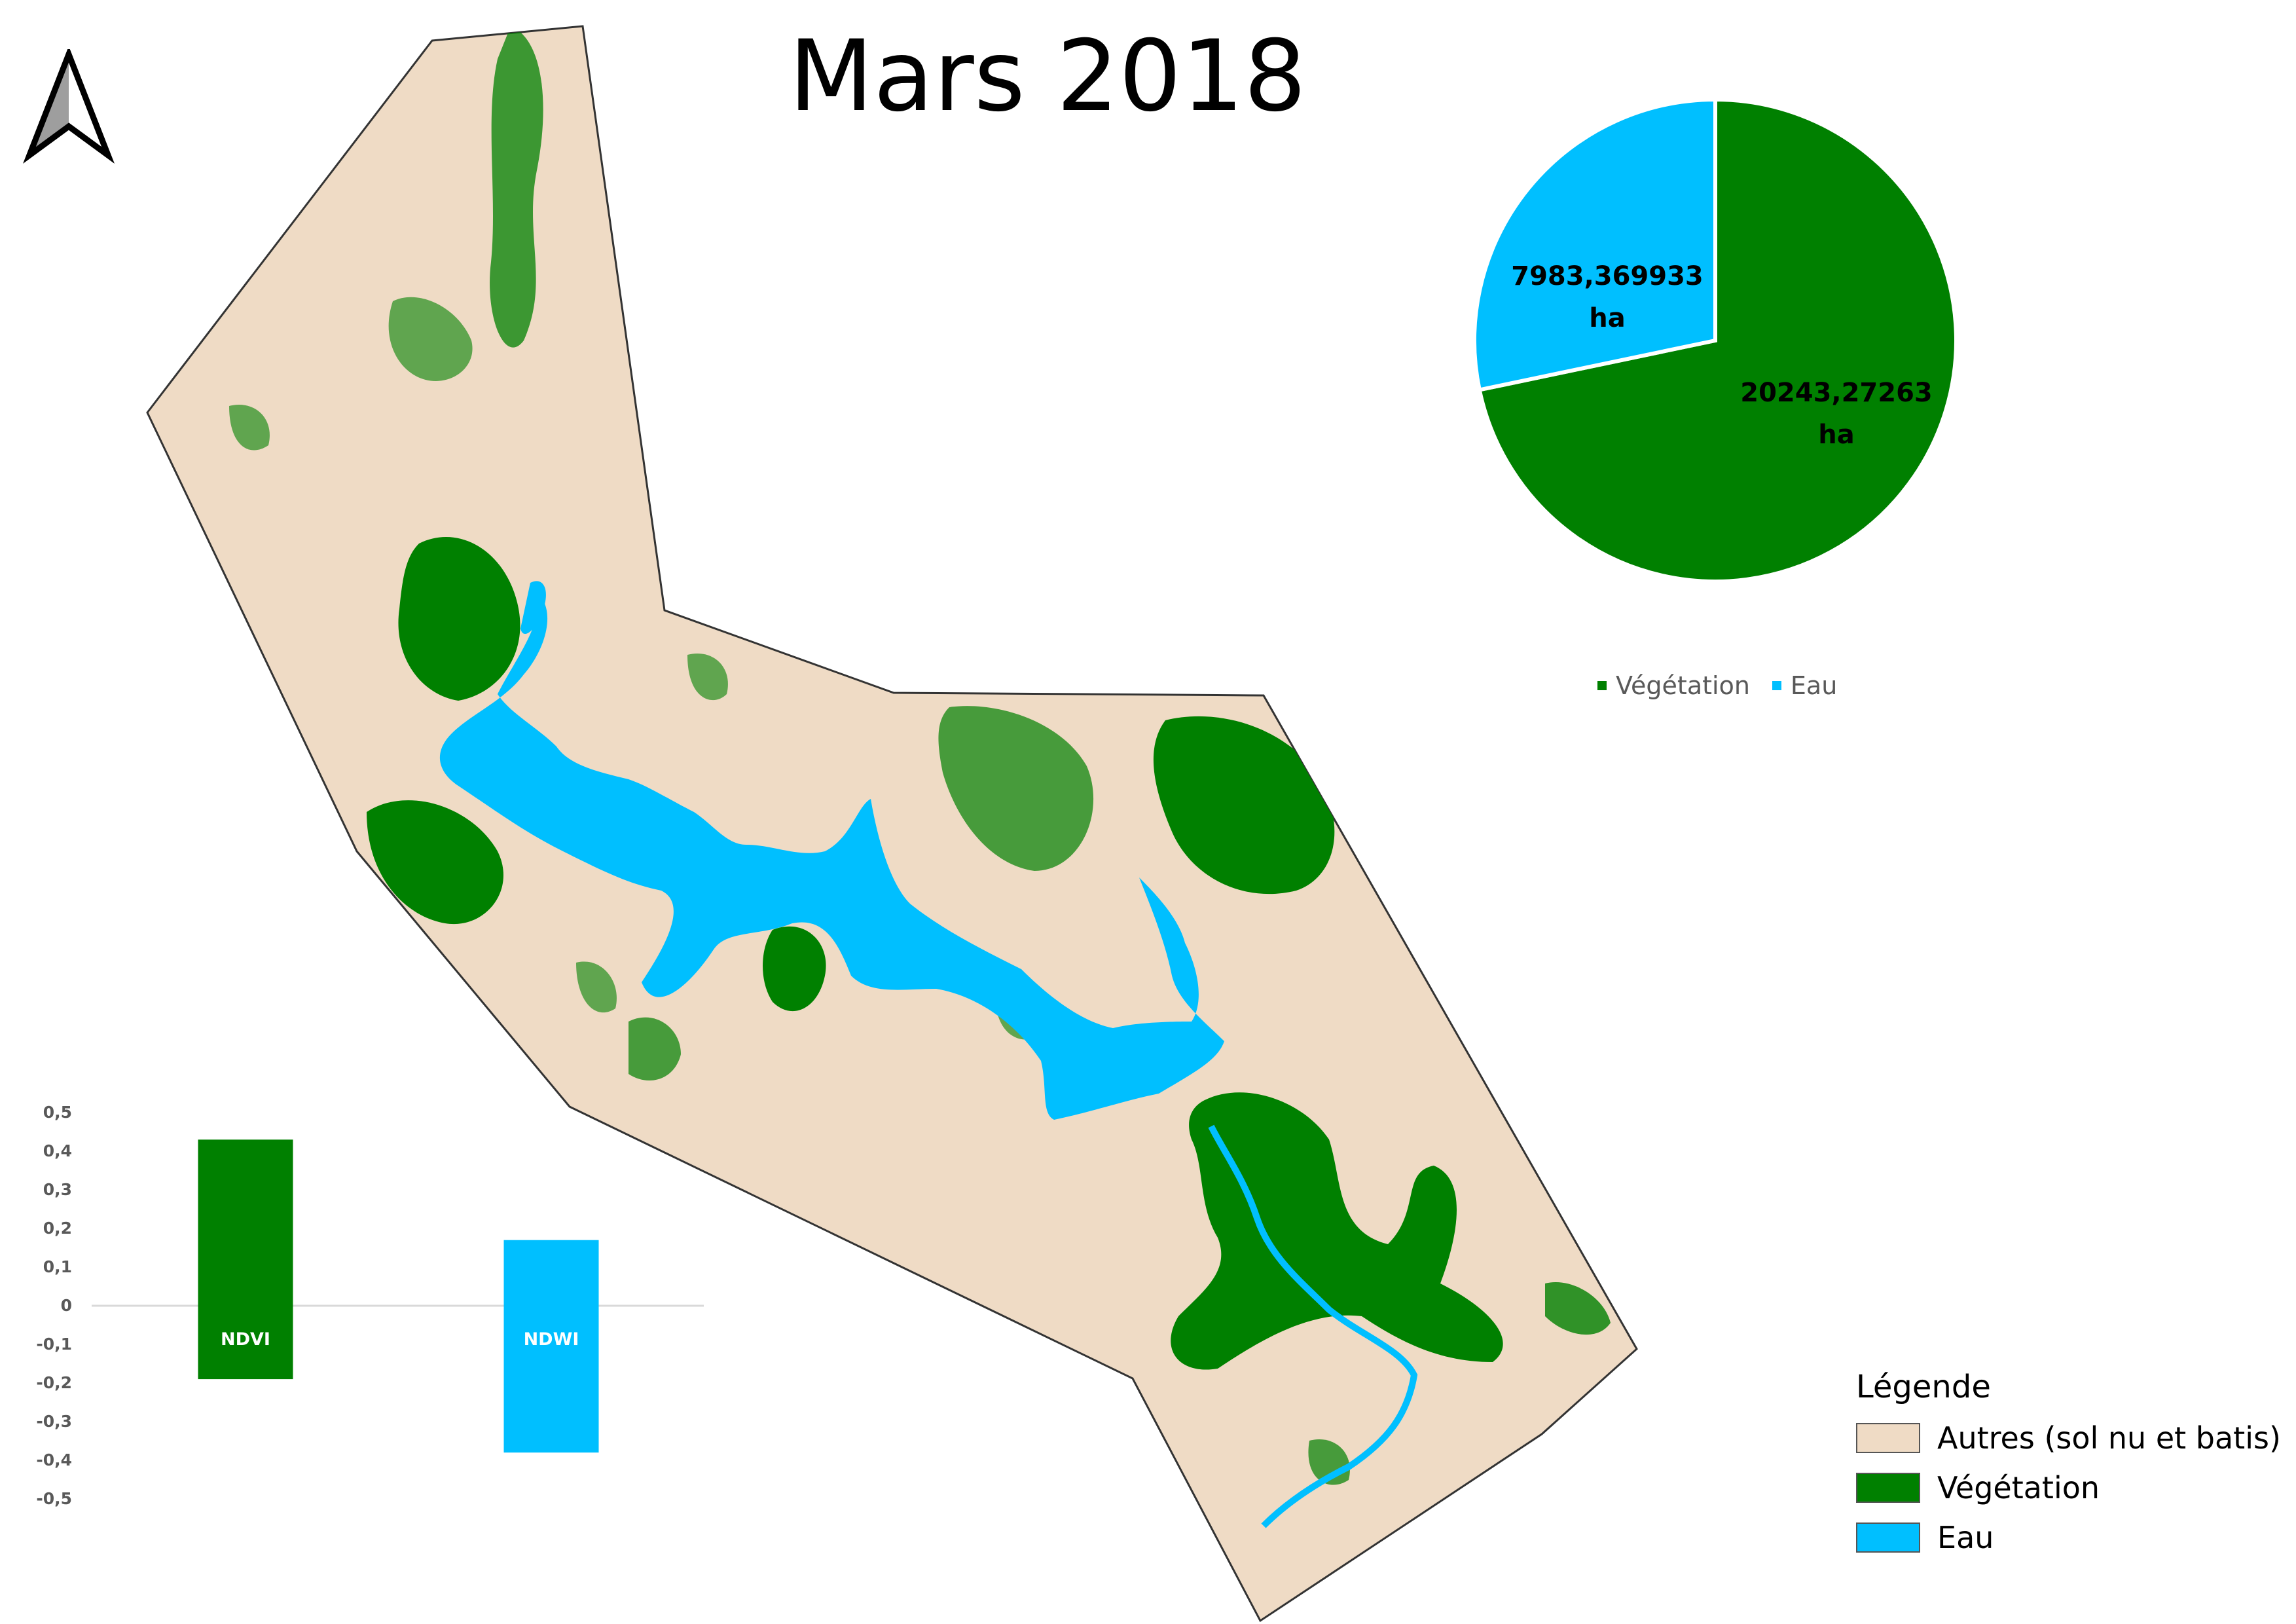 This screenshot has height=1624, width=2296. What do you see at coordinates (1923, 1387) in the screenshot?
I see `legend-title: Légende` at bounding box center [1923, 1387].